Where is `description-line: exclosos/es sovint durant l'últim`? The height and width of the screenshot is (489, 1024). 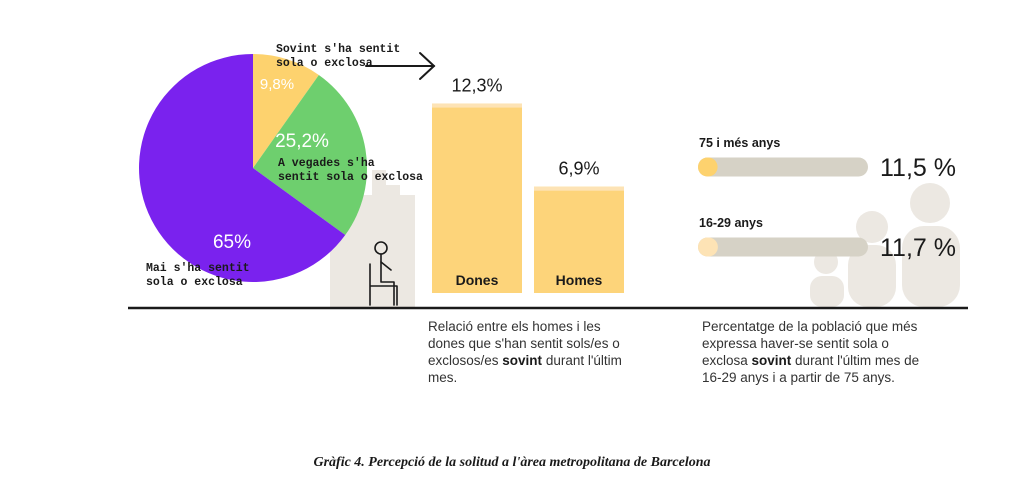
description-line: exclosos/es sovint durant l'últim is located at coordinates (525, 360).